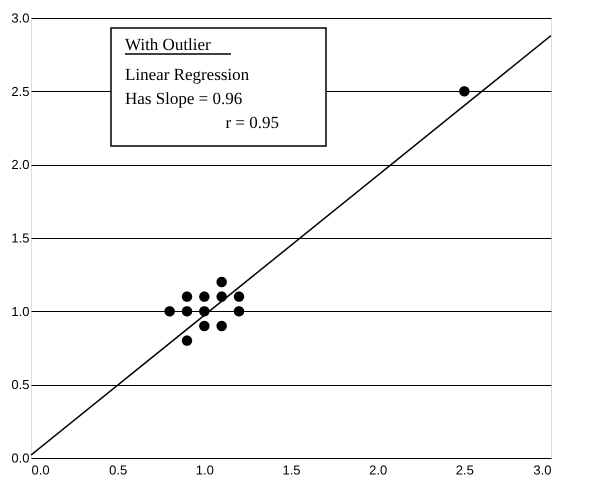 The height and width of the screenshot is (491, 591). Describe the element at coordinates (20, 164) in the screenshot. I see `y-tick-label: 2.0` at that location.